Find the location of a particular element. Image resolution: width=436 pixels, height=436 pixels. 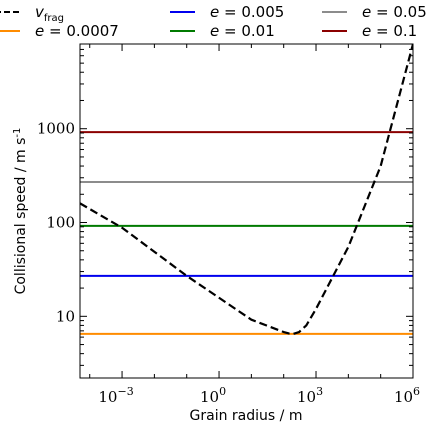

x-tick-label-exp: 3 is located at coordinates (319, 391).